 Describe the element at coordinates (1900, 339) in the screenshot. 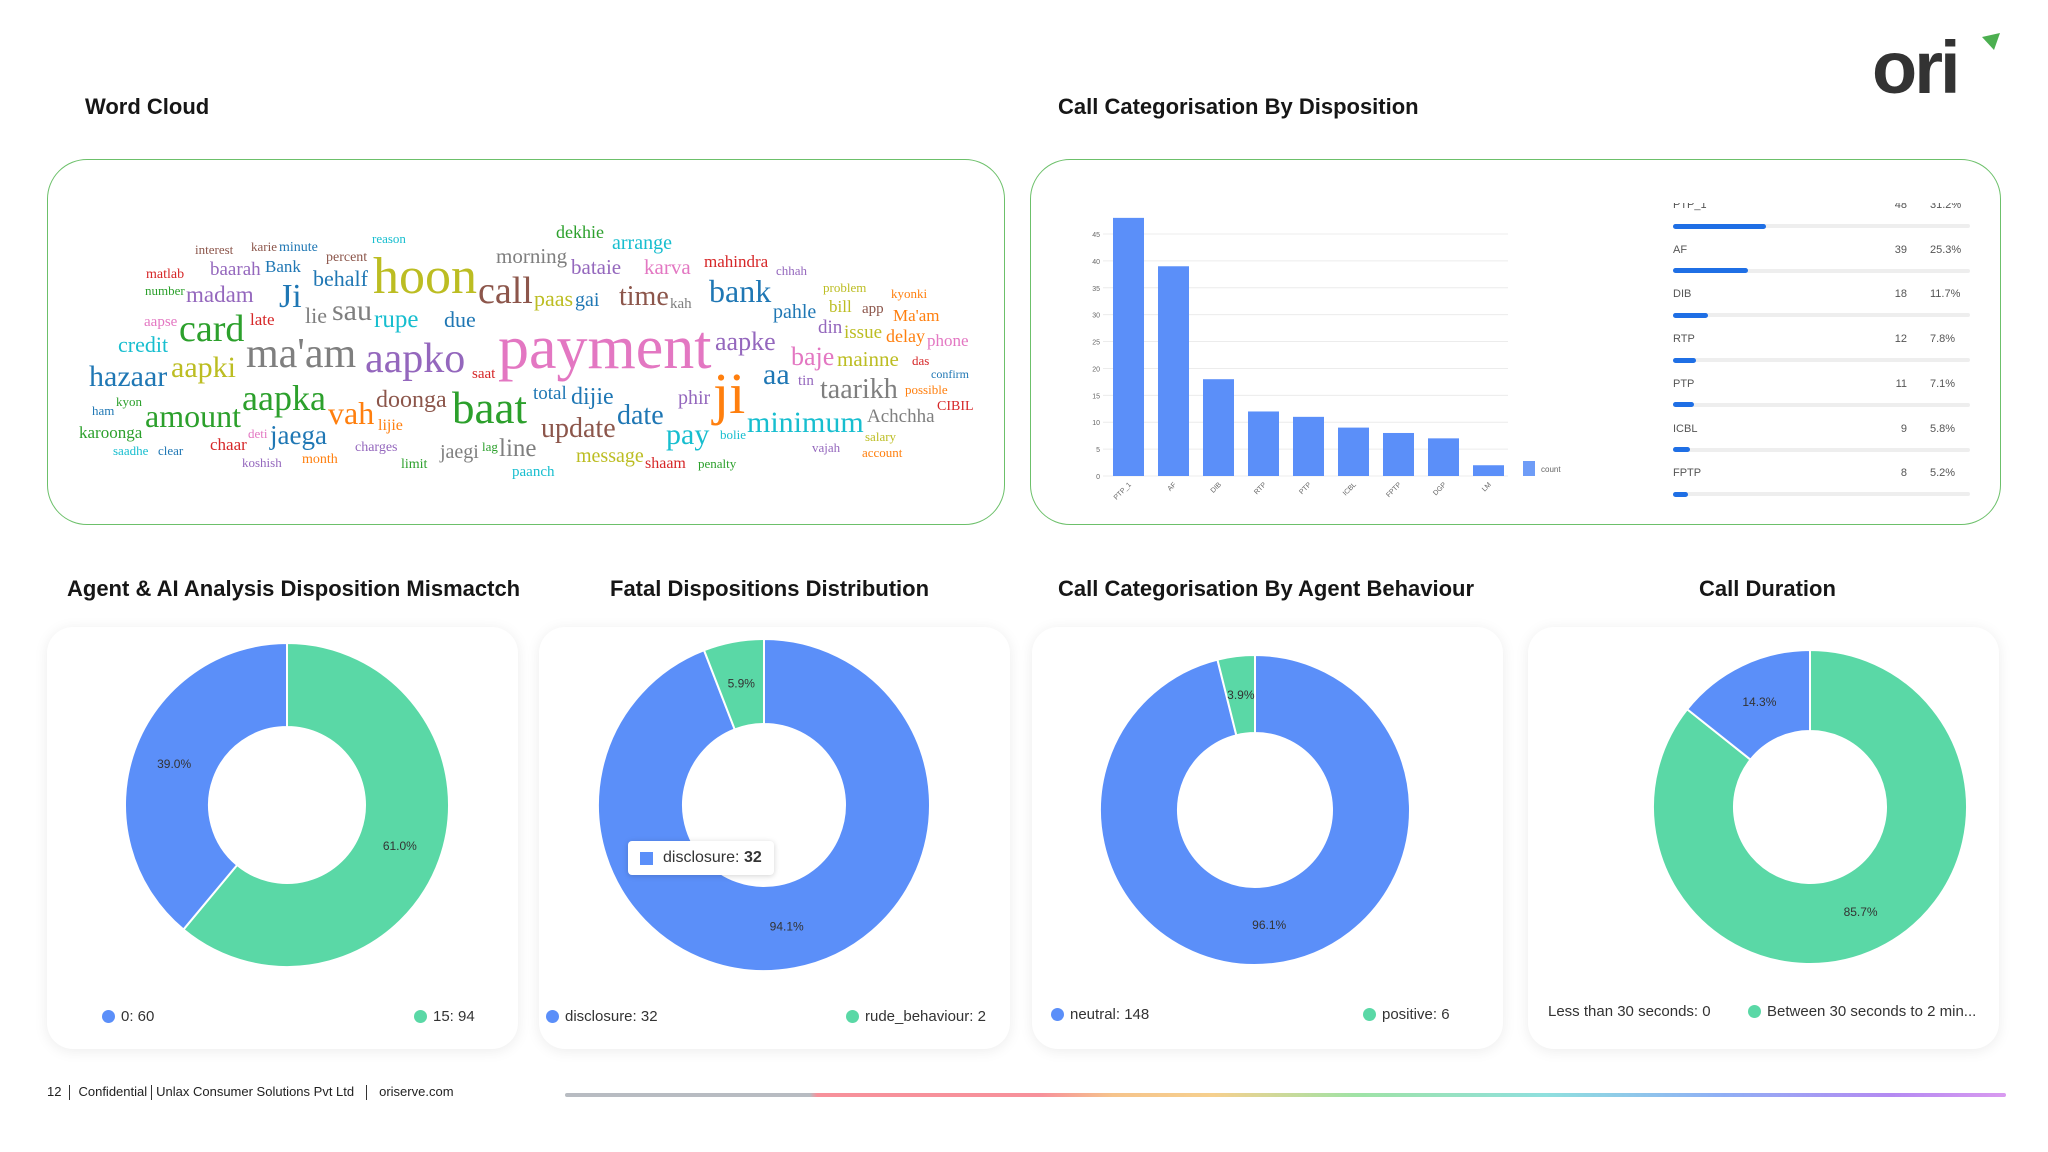

I see `row-count: 12` at that location.